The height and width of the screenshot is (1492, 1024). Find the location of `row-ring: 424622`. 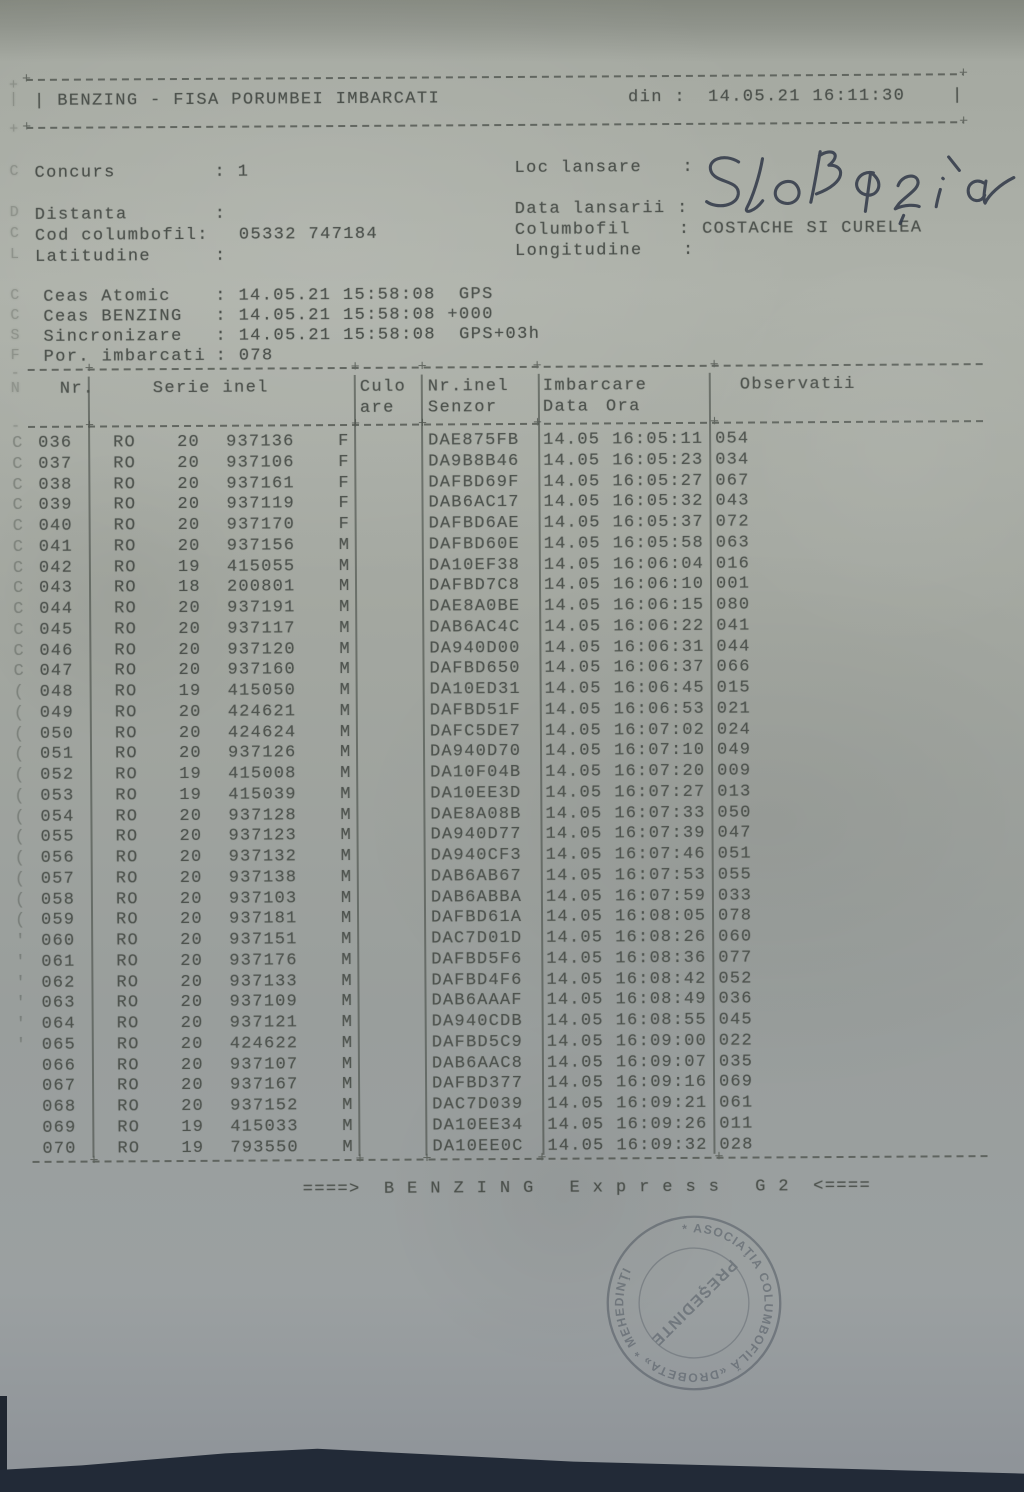

row-ring: 424622 is located at coordinates (264, 1044).